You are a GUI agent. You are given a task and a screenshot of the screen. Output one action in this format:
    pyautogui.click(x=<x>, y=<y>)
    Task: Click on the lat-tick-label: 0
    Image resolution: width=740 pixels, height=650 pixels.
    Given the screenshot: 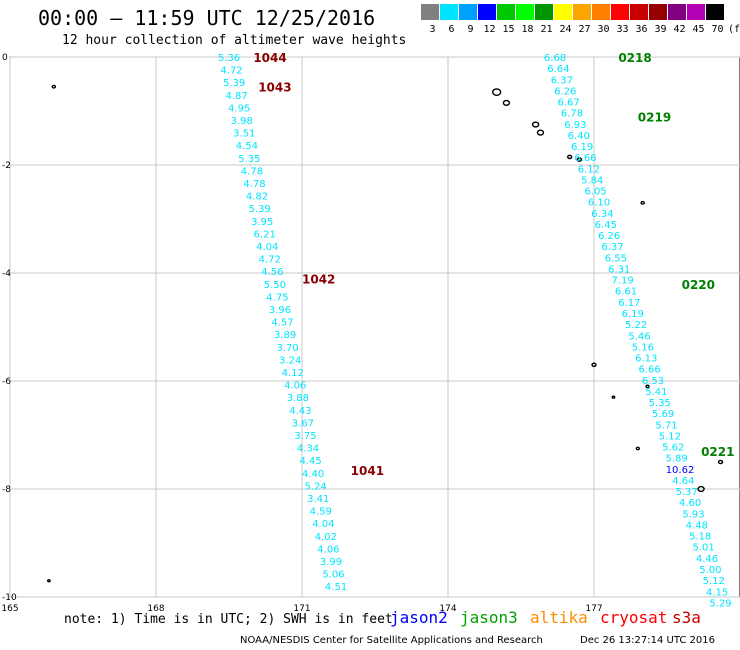 What is the action you would take?
    pyautogui.click(x=5, y=58)
    